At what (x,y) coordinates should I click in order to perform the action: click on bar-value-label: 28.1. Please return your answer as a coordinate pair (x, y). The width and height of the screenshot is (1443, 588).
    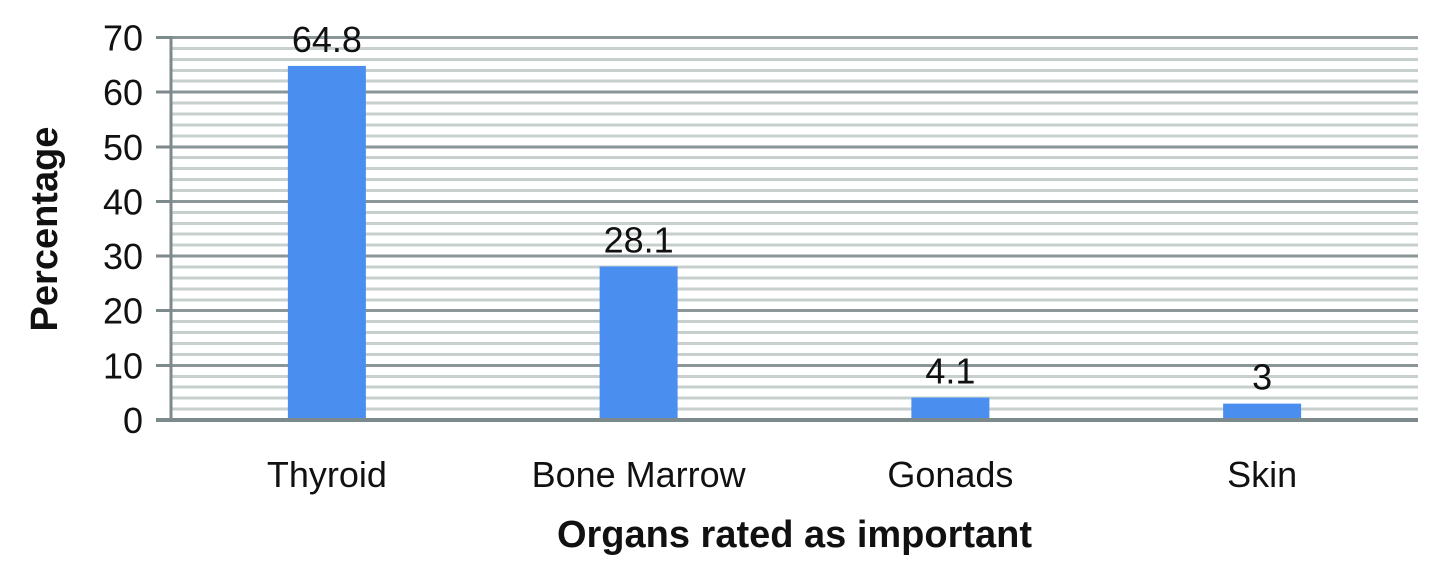
    Looking at the image, I should click on (639, 239).